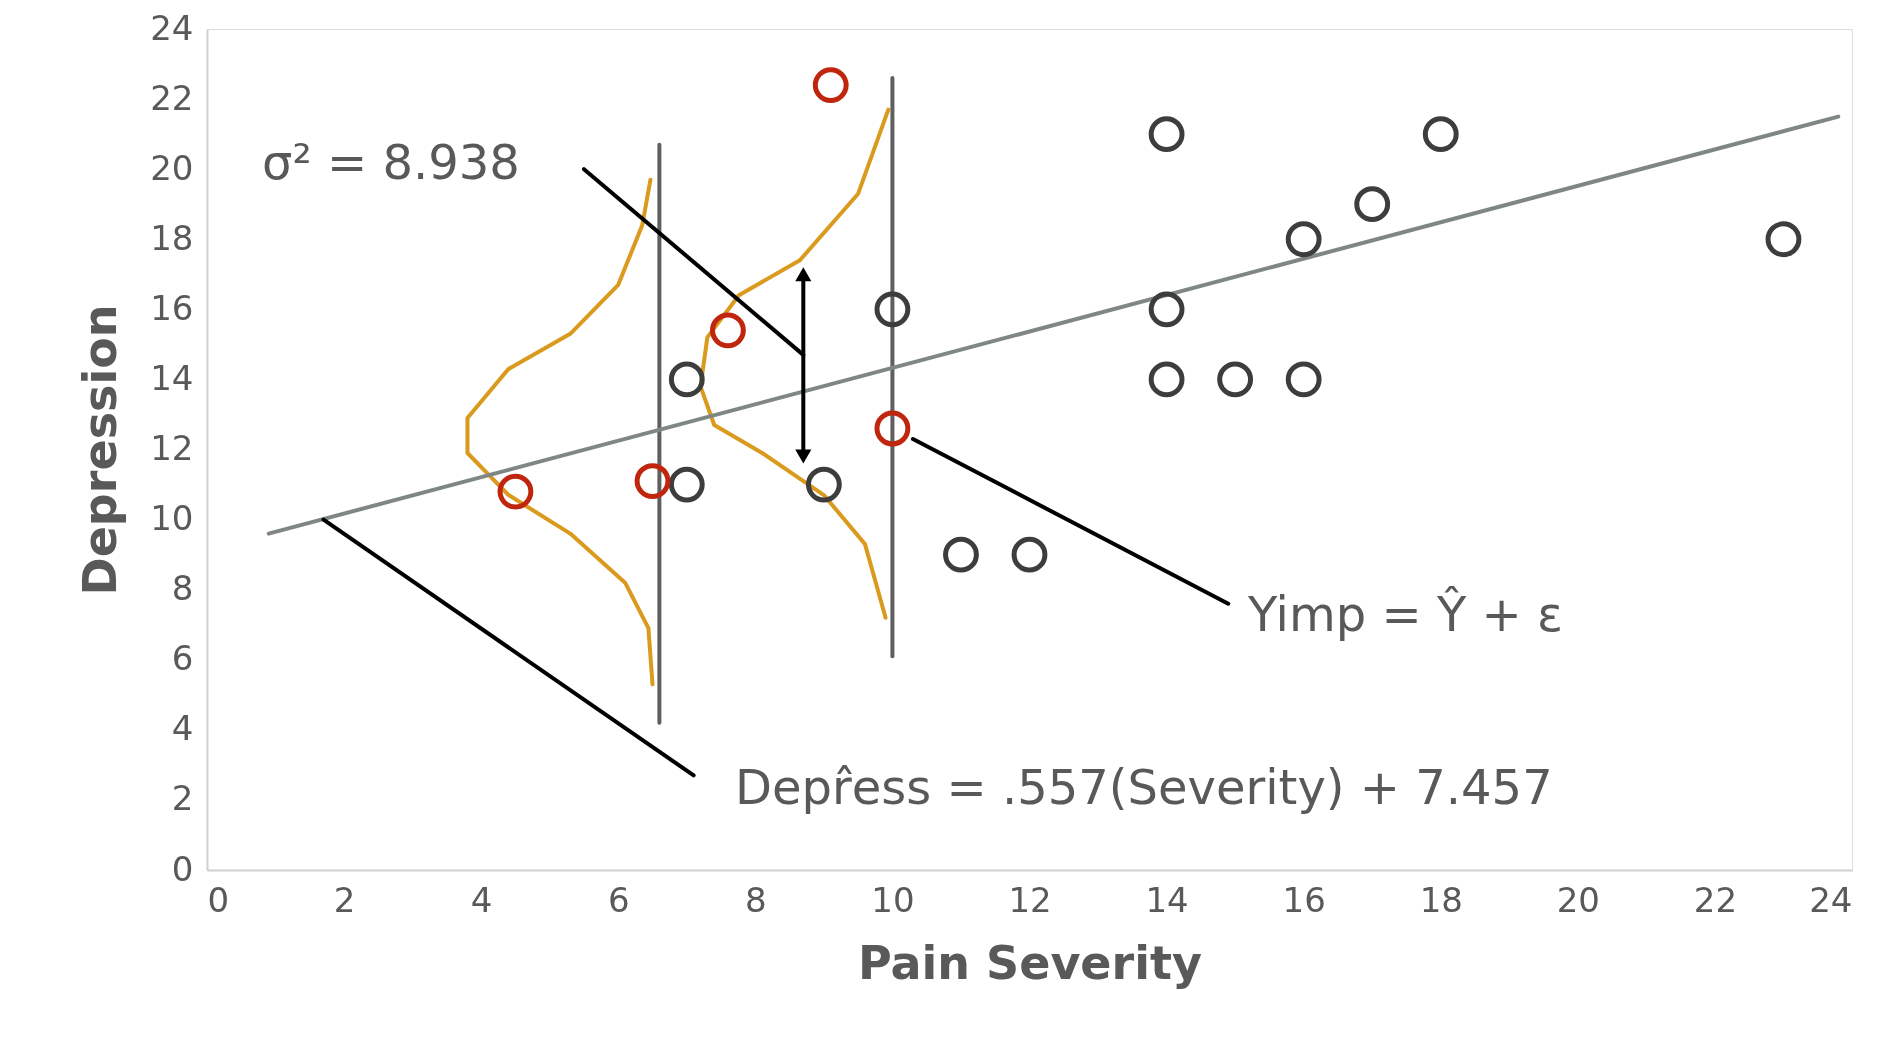  What do you see at coordinates (1831, 899) in the screenshot?
I see `x-tick-label: 24` at bounding box center [1831, 899].